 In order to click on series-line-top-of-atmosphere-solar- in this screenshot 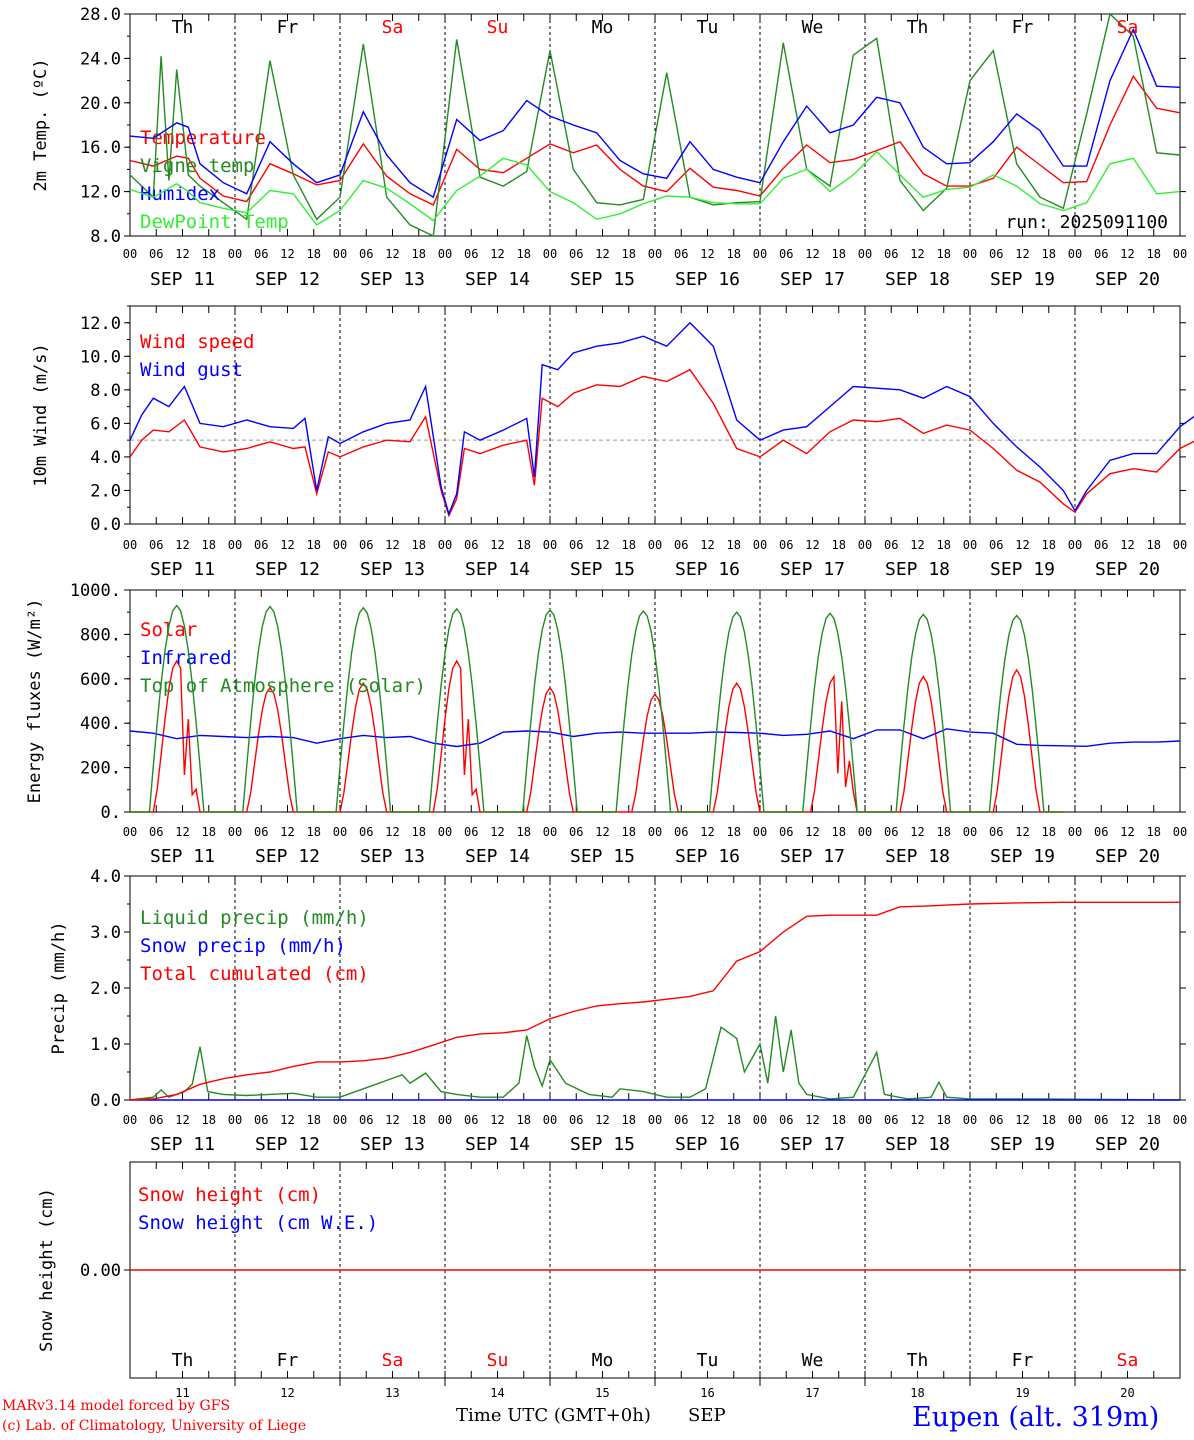, I will do `click(597, 708)`.